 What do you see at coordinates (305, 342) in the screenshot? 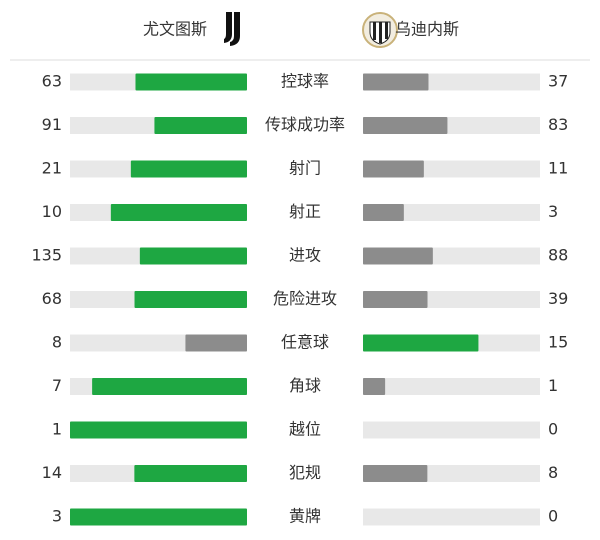
I see `stat-label: 任意球` at bounding box center [305, 342].